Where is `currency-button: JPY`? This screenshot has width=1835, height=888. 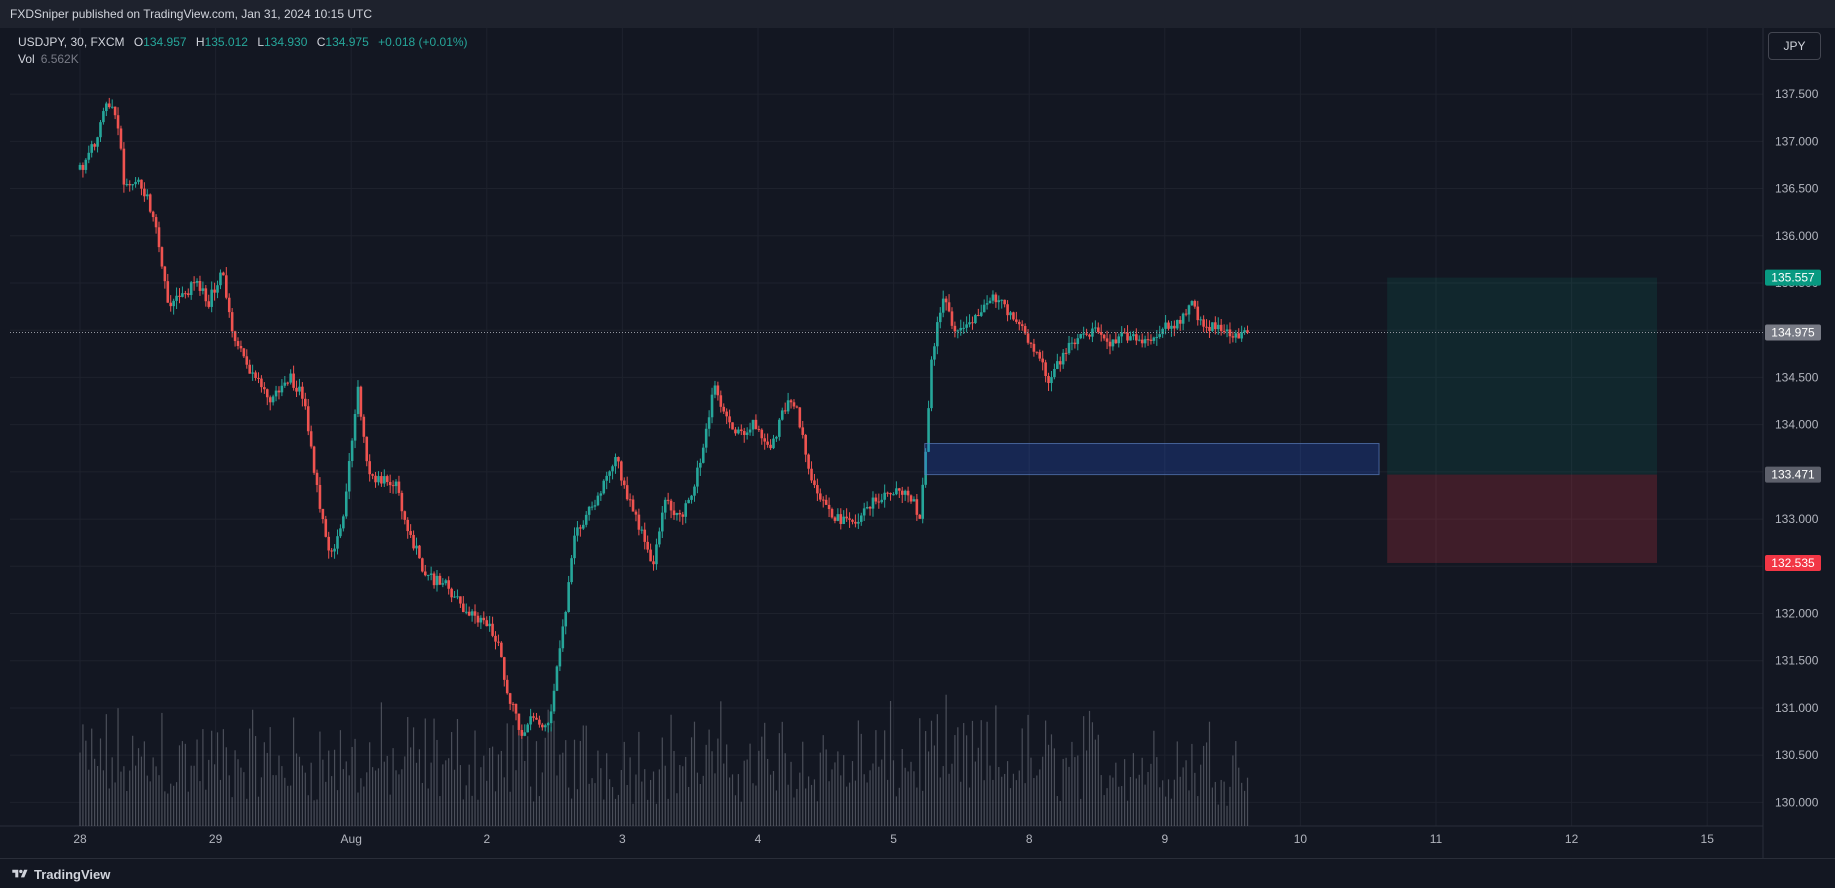 currency-button: JPY is located at coordinates (1794, 46).